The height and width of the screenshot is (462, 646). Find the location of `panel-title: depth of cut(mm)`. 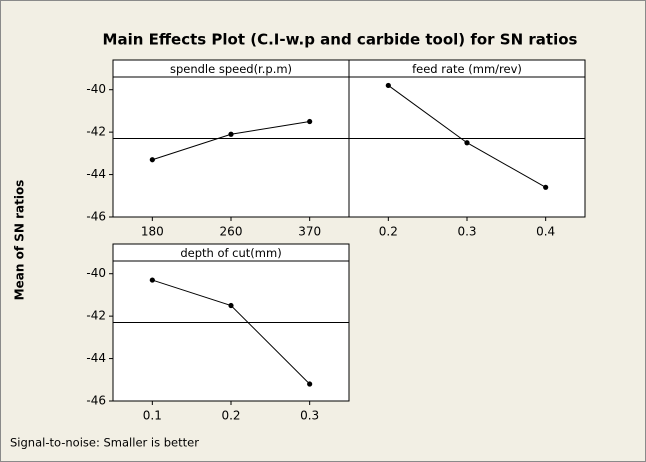

panel-title: depth of cut(mm) is located at coordinates (230, 253).